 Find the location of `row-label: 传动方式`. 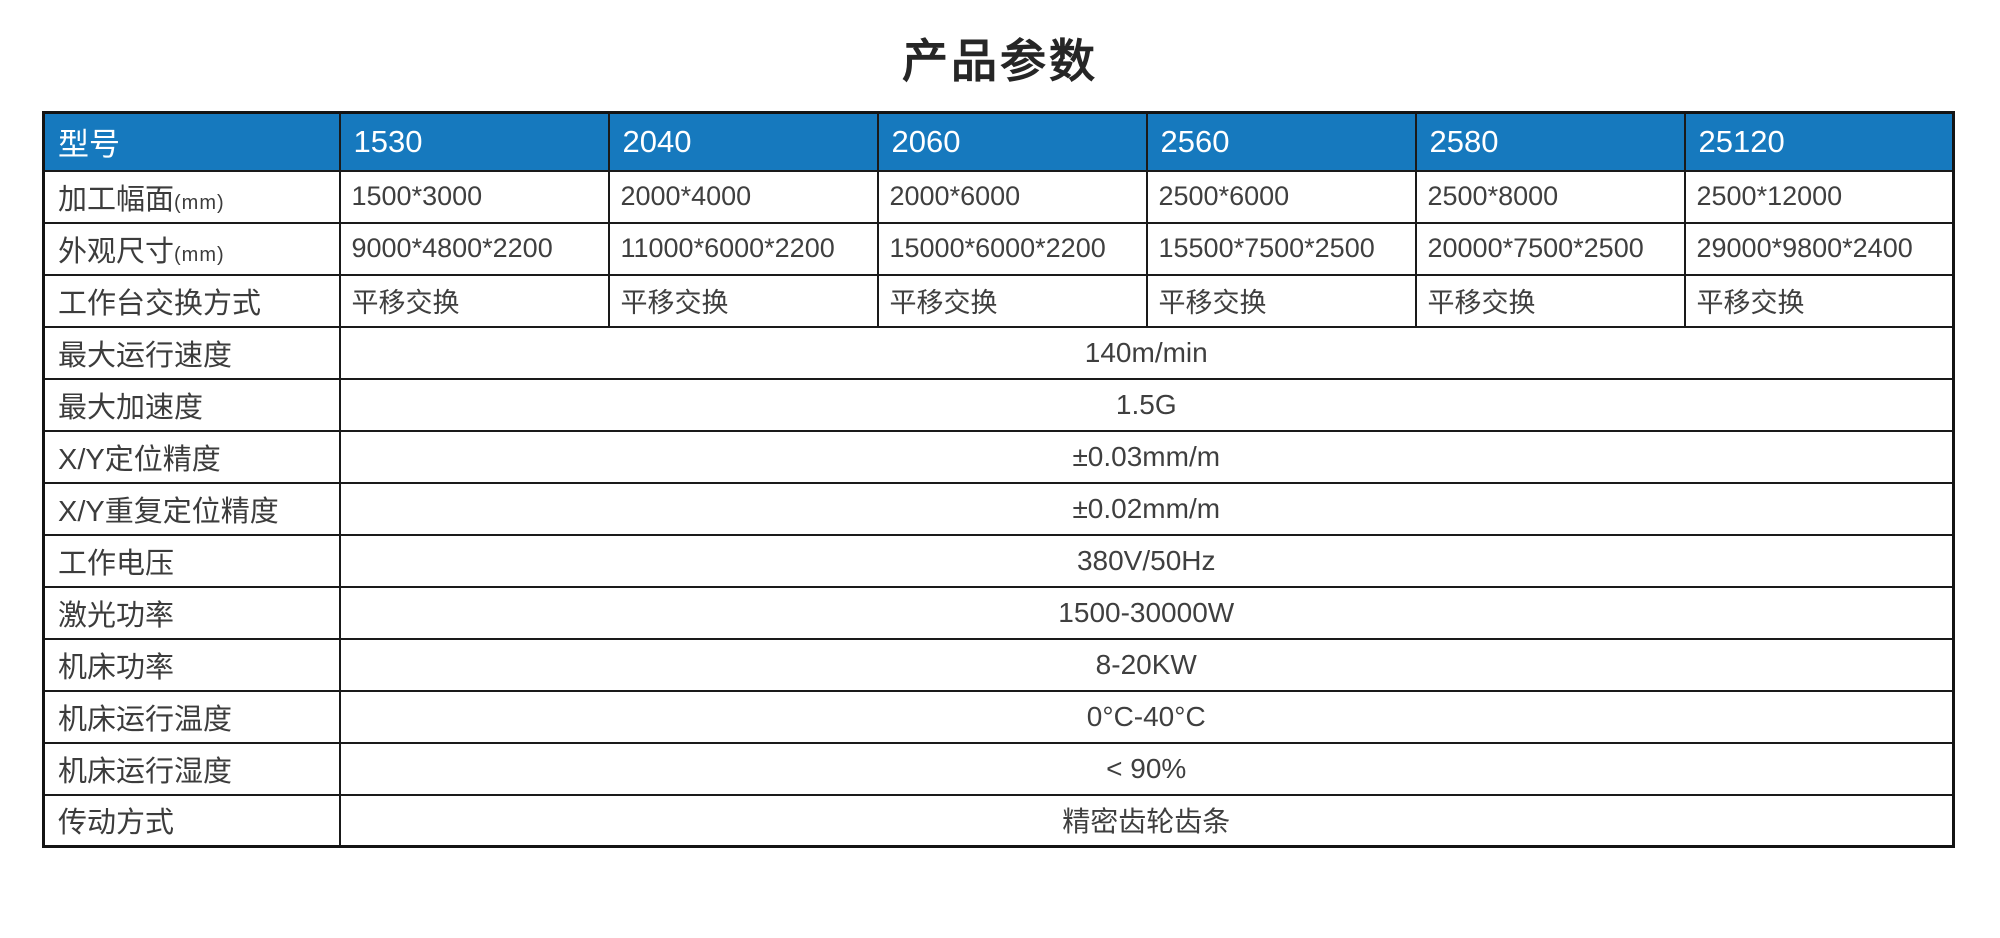

row-label: 传动方式 is located at coordinates (191, 820).